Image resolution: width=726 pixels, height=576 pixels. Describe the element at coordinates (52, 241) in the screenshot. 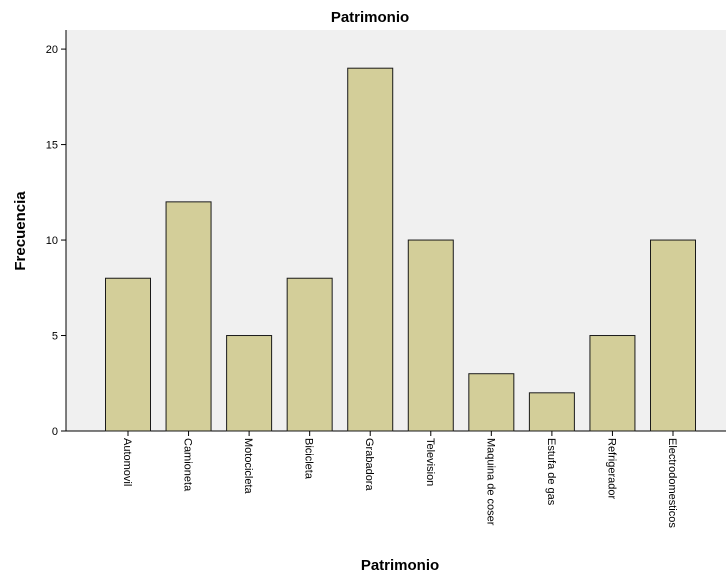

I see `y-tick-label: 10` at that location.